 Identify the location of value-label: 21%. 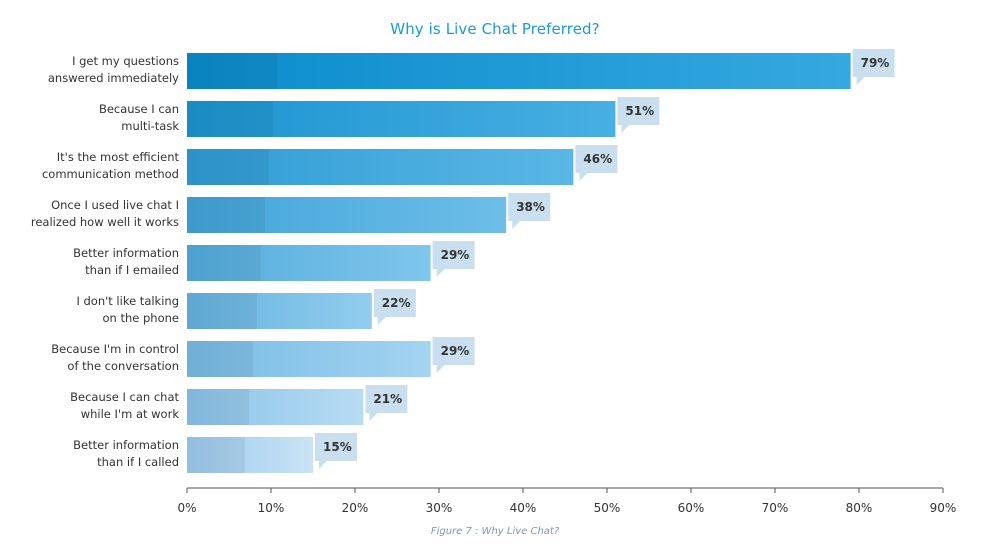
(387, 399).